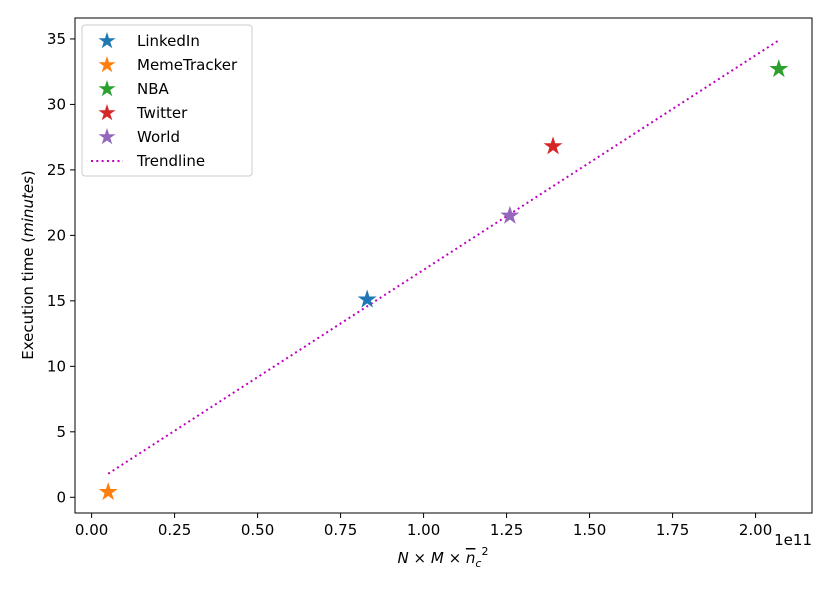 This screenshot has width=830, height=593. I want to click on legend-marker-world, so click(107, 136).